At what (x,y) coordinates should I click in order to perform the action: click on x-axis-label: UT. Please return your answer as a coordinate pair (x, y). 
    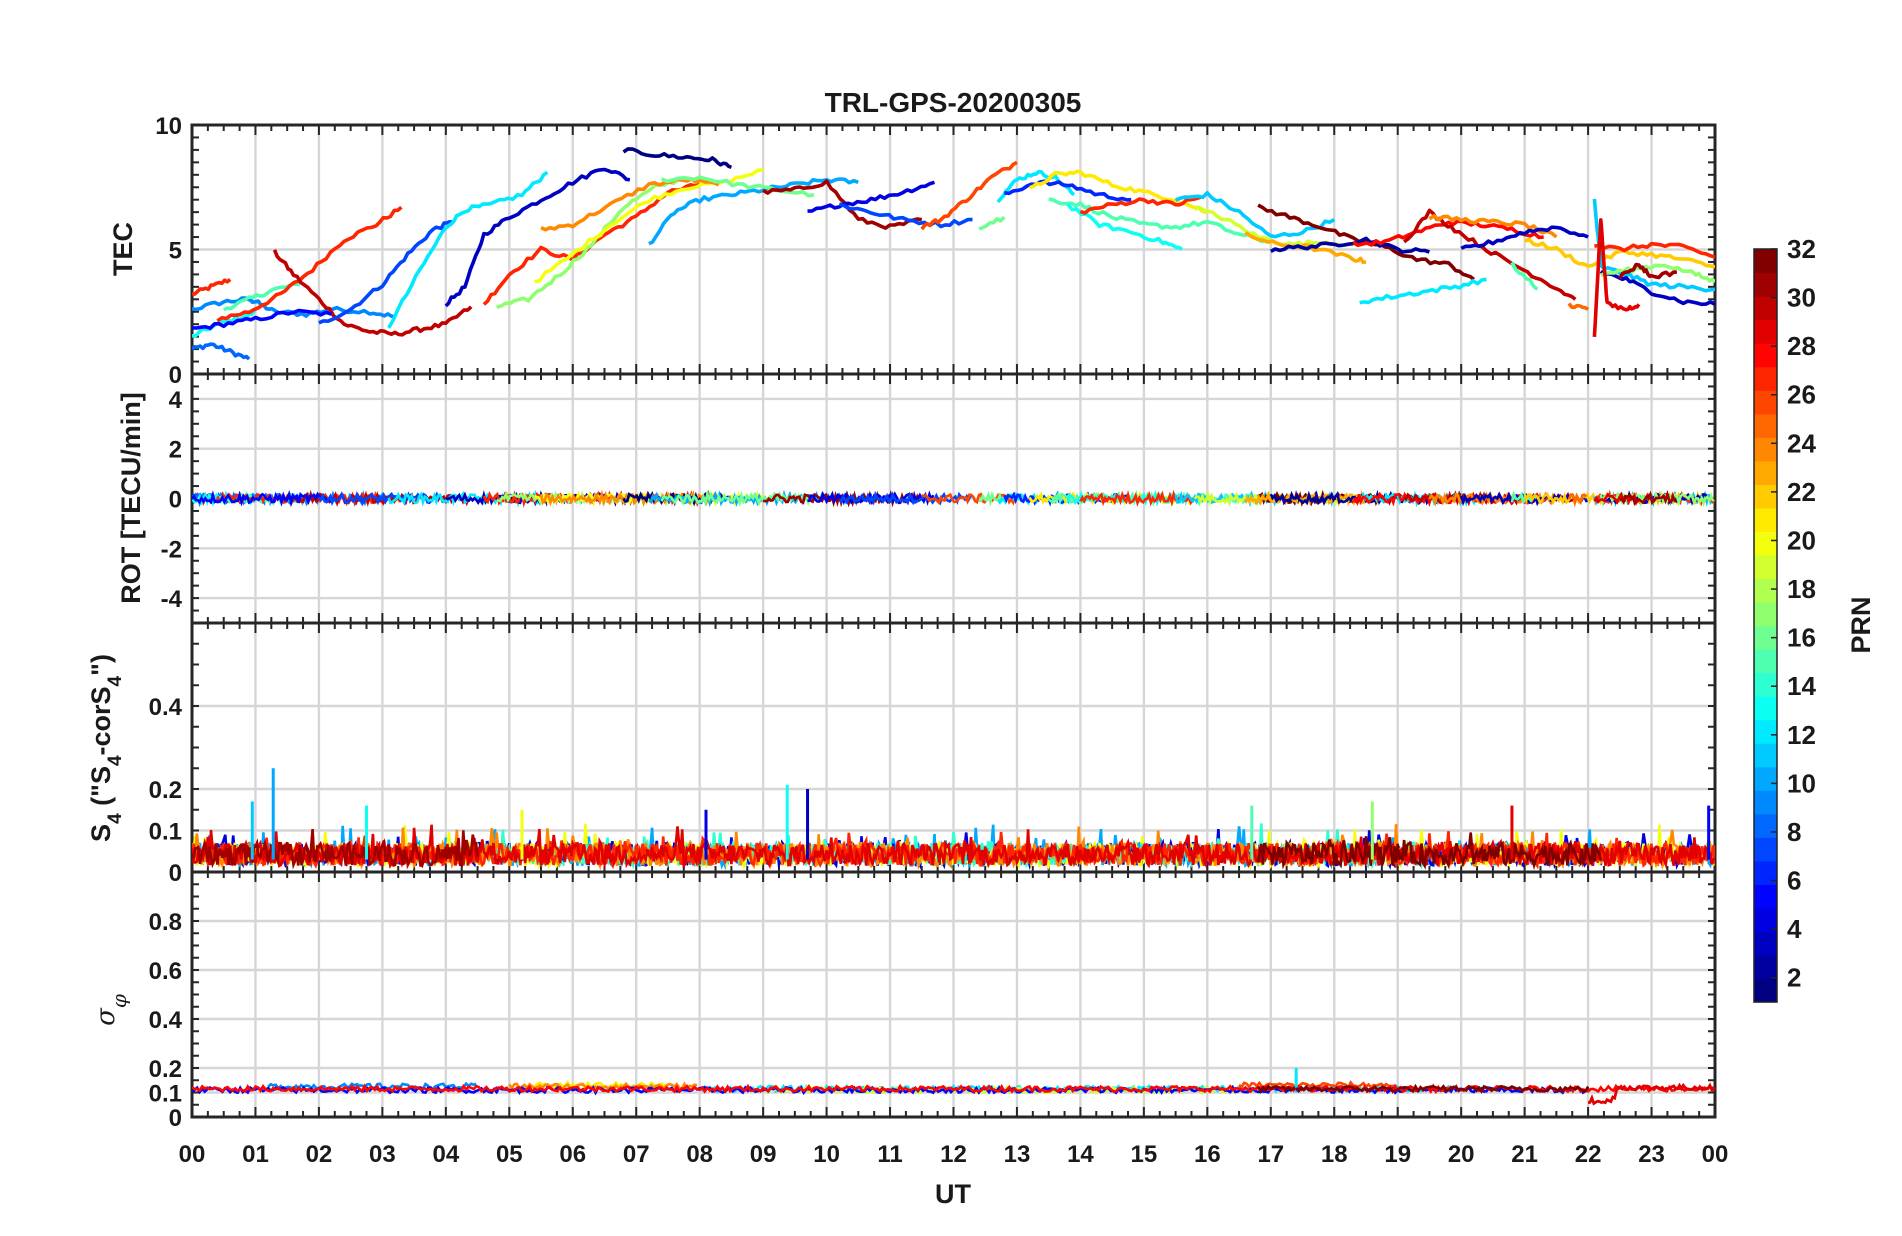
    Looking at the image, I should click on (953, 1194).